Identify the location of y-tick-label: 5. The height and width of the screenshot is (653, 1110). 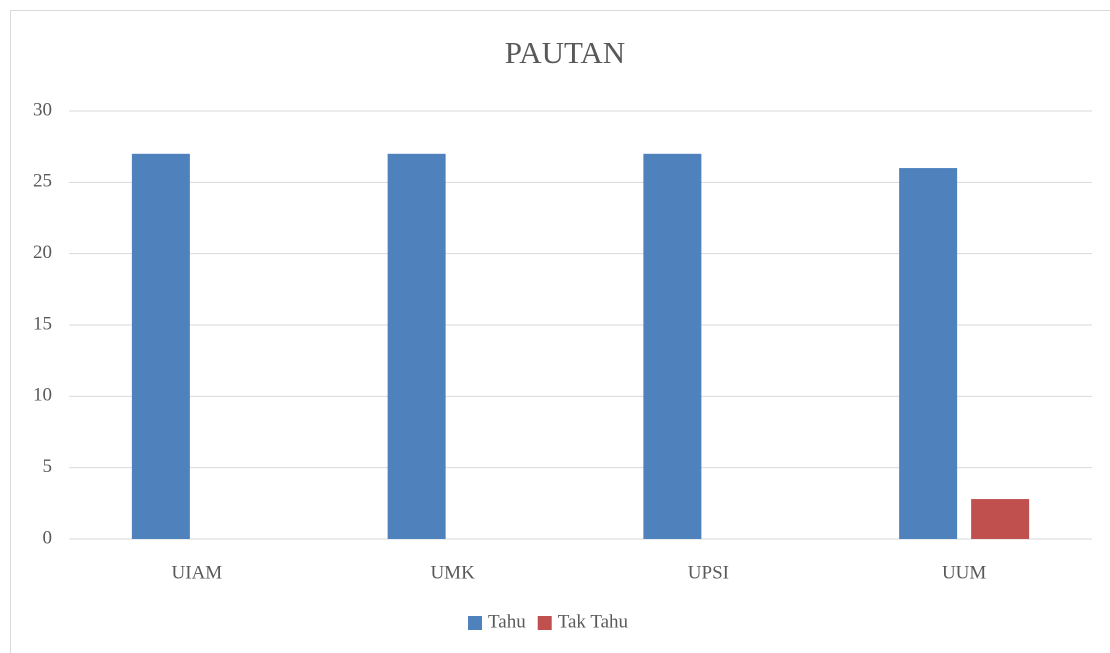
(48, 466).